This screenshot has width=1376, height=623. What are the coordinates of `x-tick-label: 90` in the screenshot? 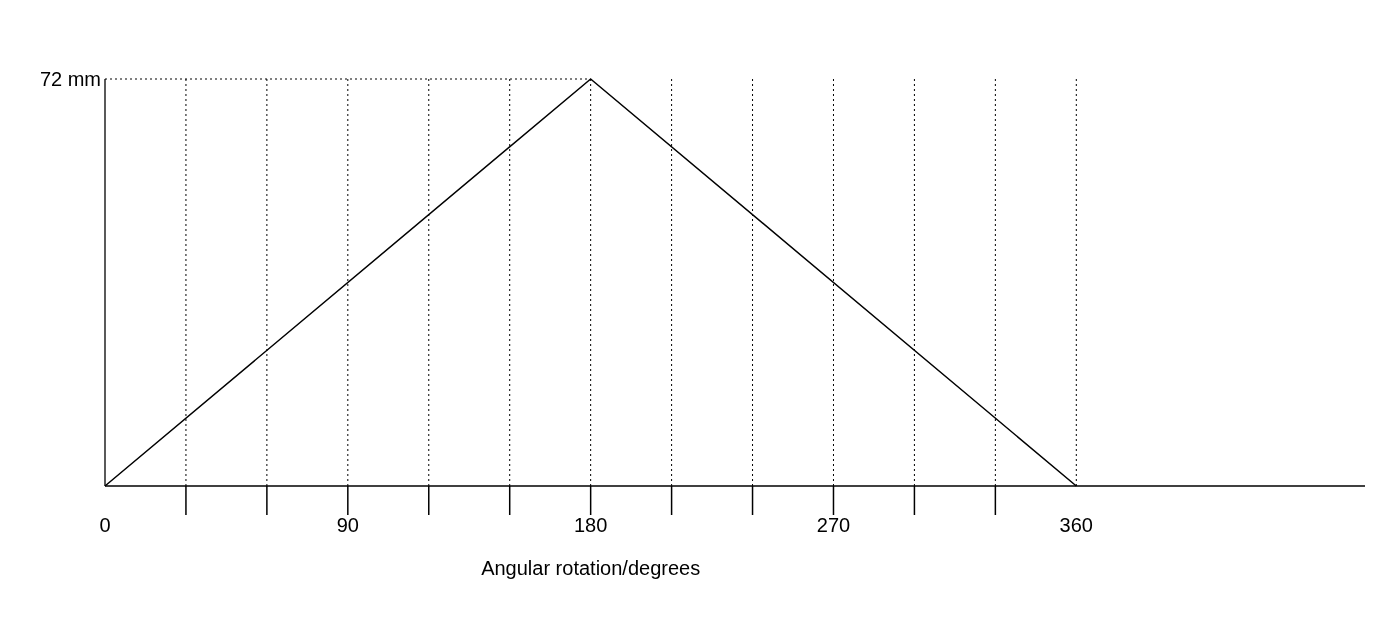 It's located at (347, 525).